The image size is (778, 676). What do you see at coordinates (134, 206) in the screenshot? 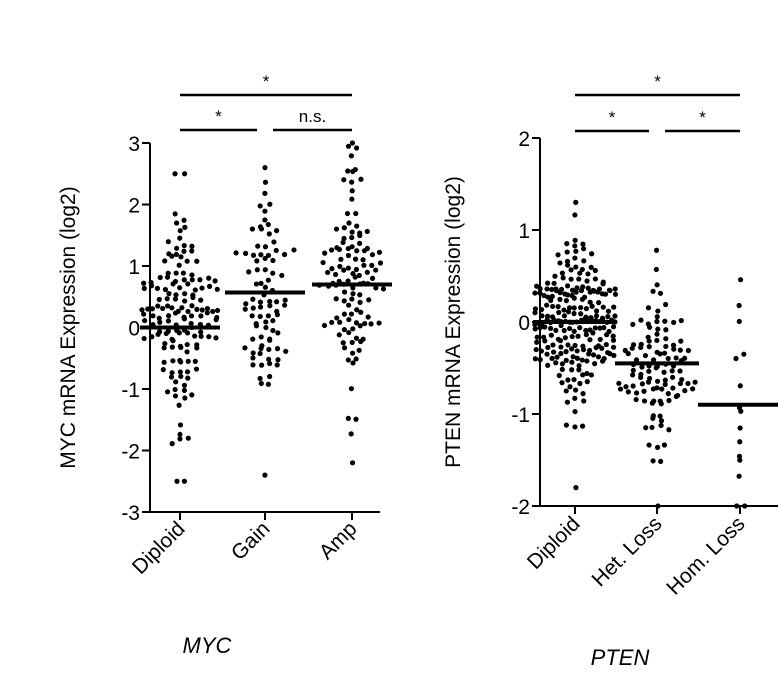
I see `y-tick-label: 2` at bounding box center [134, 206].